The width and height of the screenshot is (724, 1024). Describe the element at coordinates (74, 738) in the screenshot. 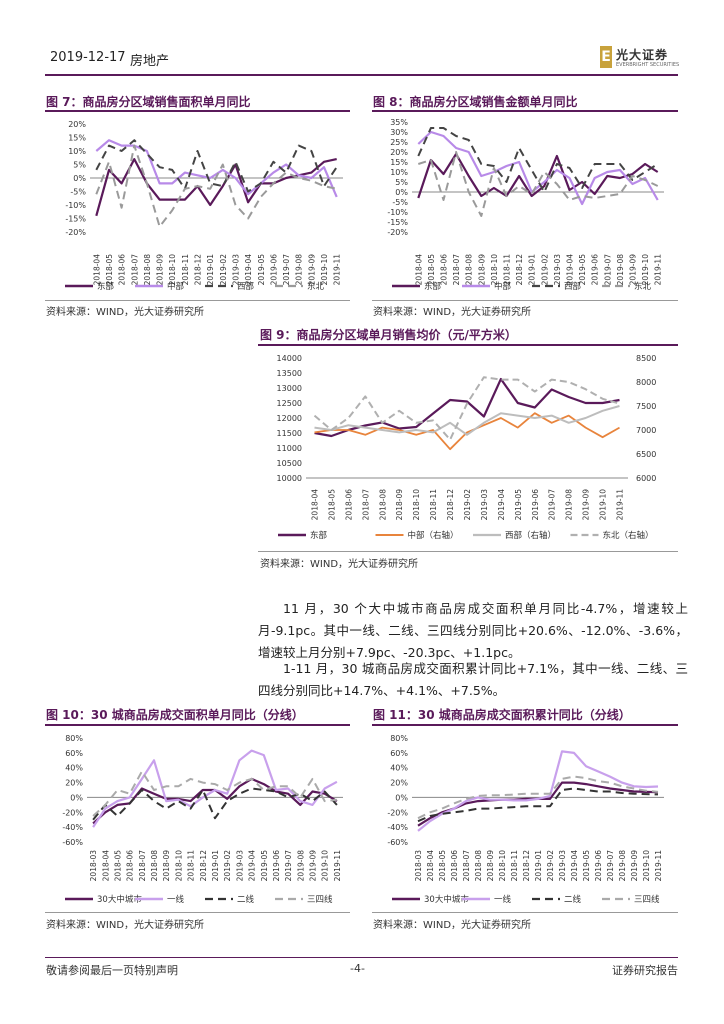

I see `y-tick-label: 80%` at that location.